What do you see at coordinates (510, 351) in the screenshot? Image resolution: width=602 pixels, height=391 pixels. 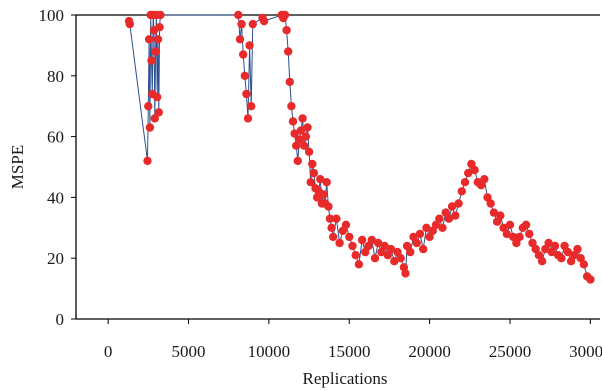 I see `x-tick-label: 25000` at bounding box center [510, 351].